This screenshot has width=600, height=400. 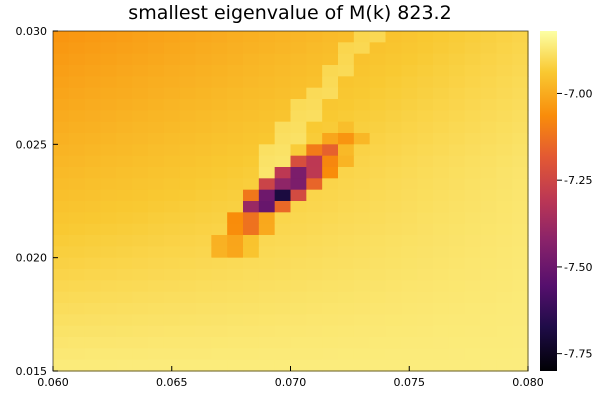 I want to click on colorbar-tick-label: -7.75, so click(x=578, y=354).